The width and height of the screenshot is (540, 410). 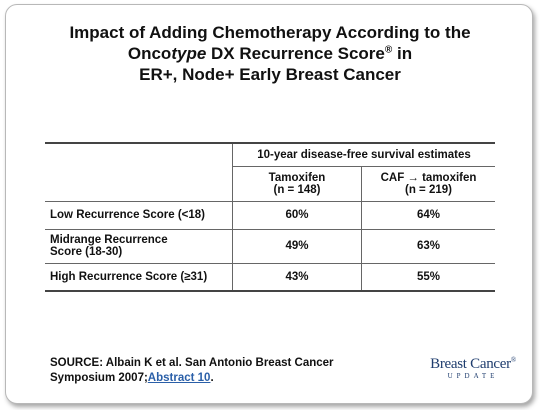 I want to click on title-part: DX Recurrence Score, so click(x=295, y=53).